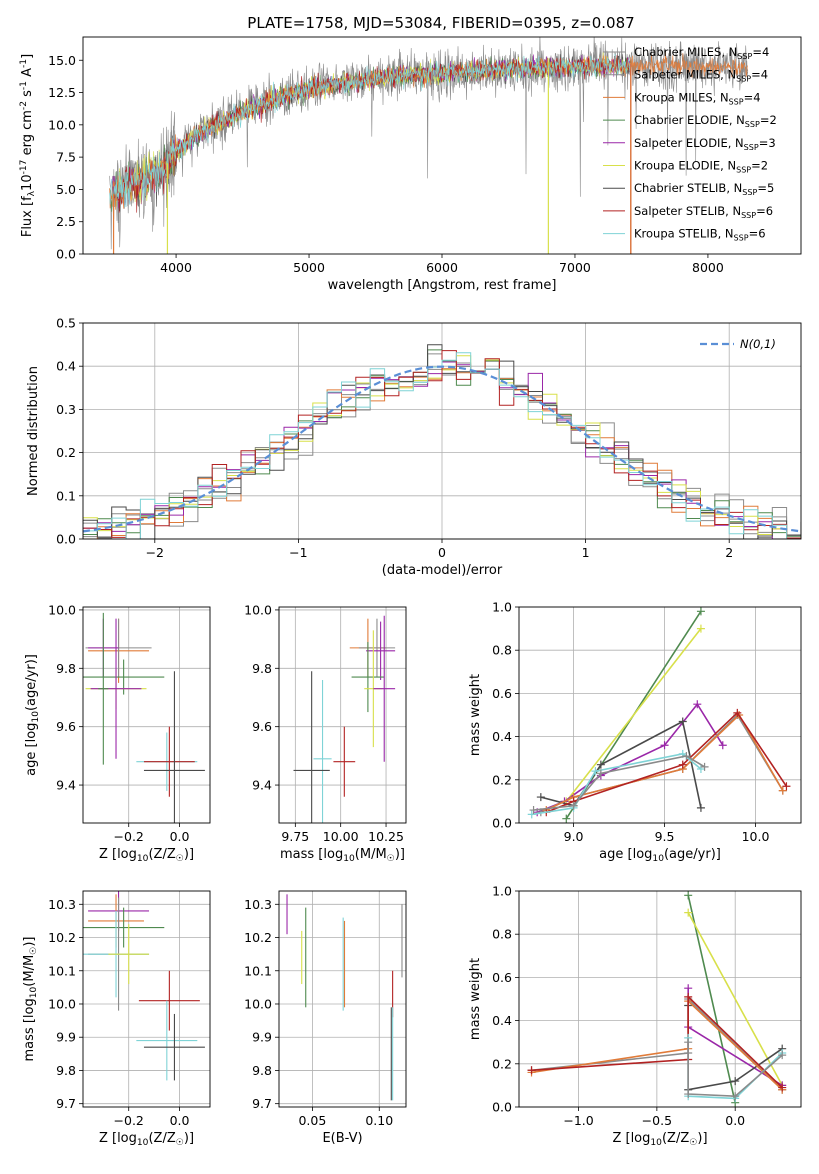 This screenshot has height=1174, width=819. What do you see at coordinates (66, 1037) in the screenshot?
I see `y-tick-label: 9.9` at bounding box center [66, 1037].